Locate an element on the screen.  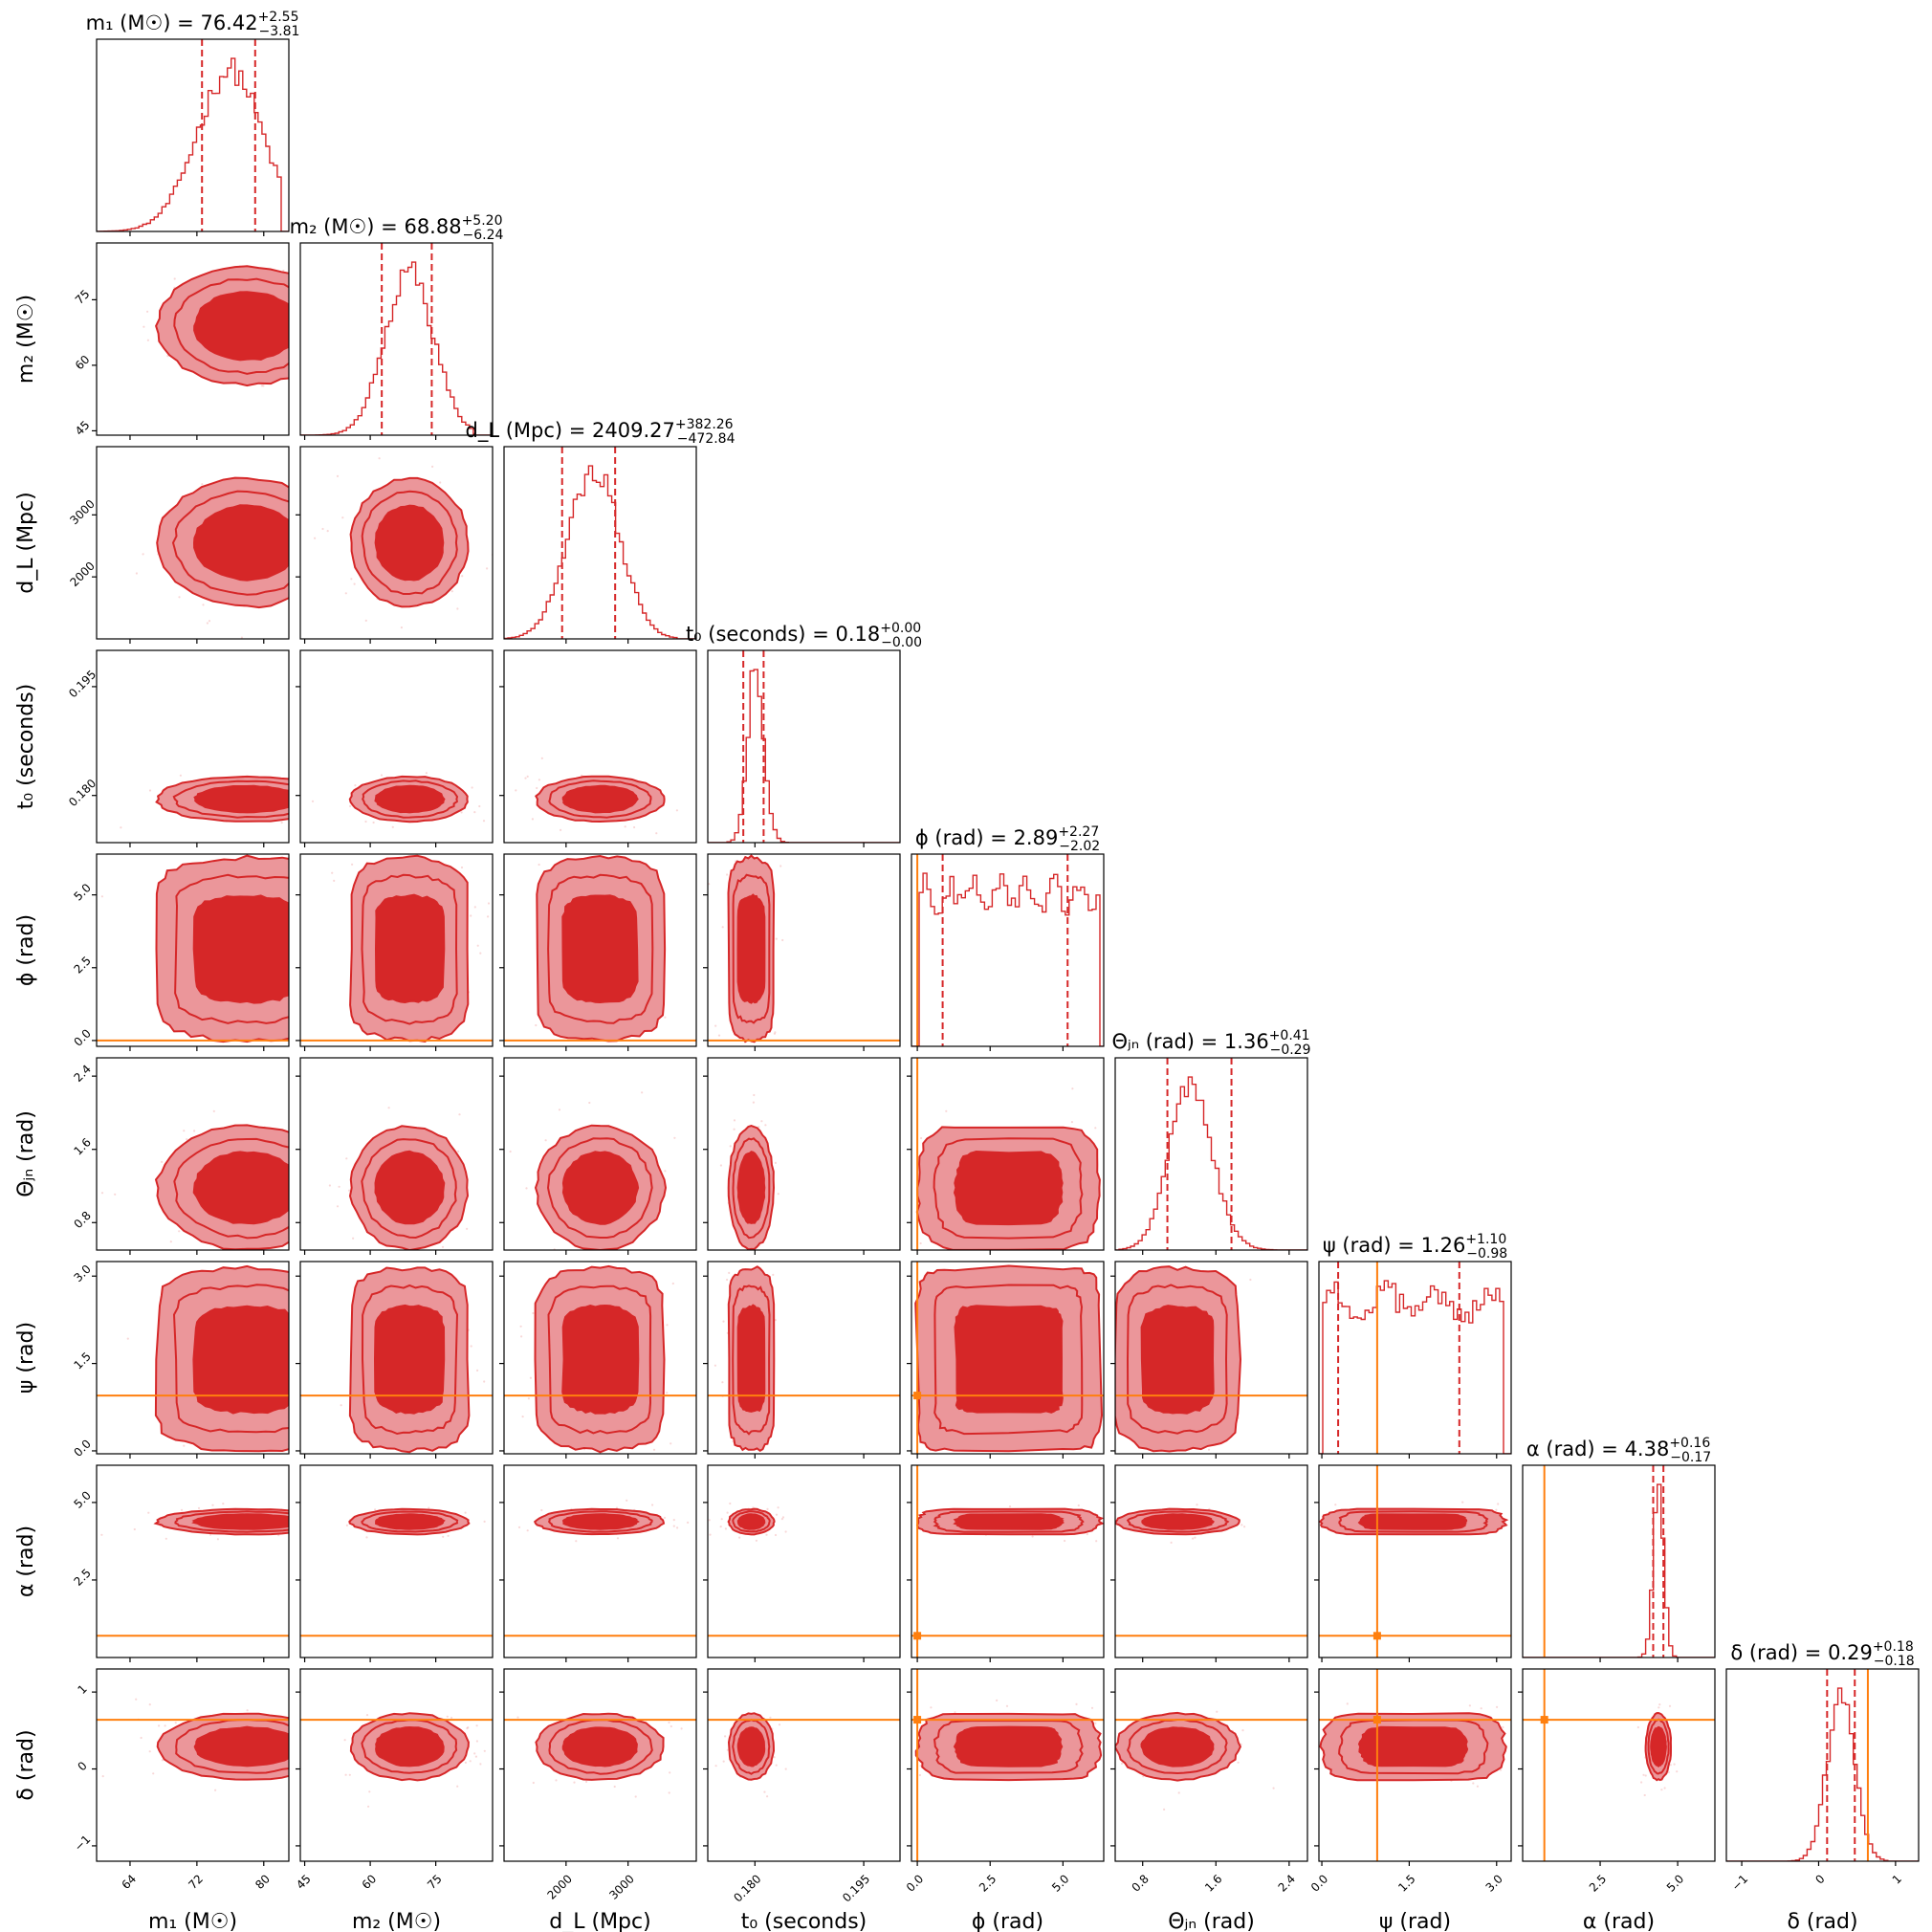
y-tick-label: 2000 is located at coordinates (82, 574).